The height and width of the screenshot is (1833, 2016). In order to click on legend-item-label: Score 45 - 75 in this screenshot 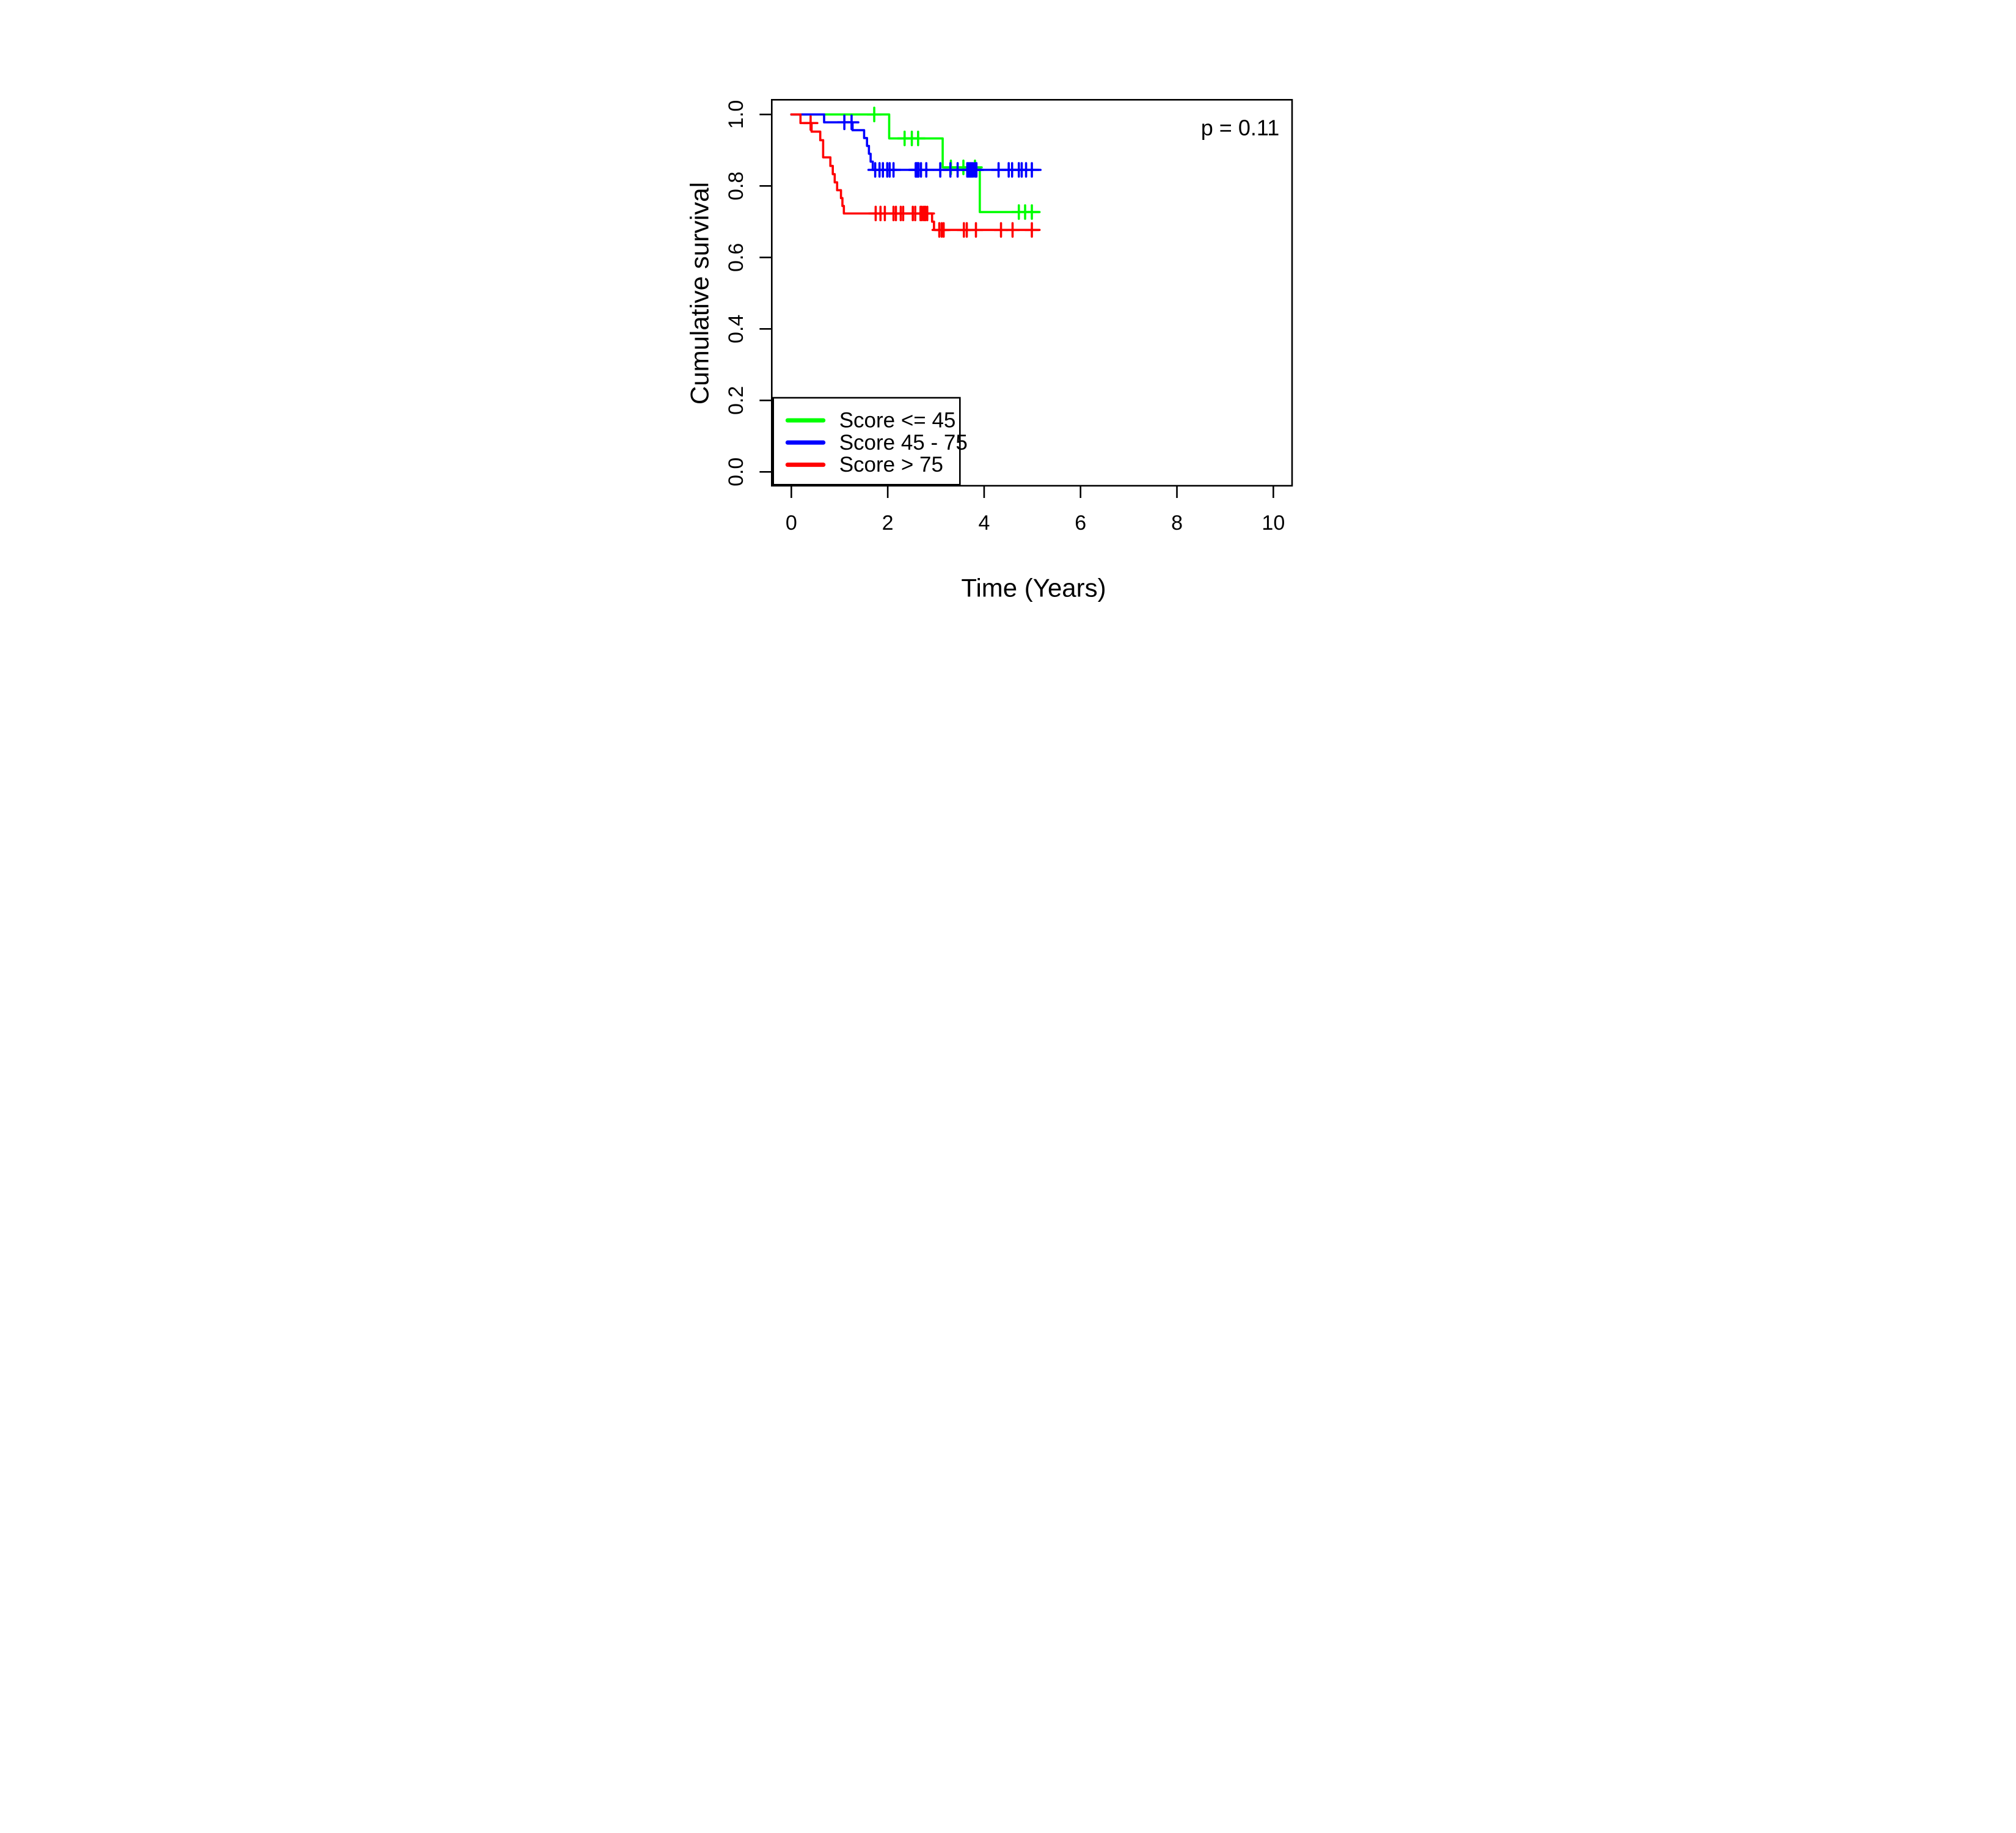, I will do `click(903, 443)`.